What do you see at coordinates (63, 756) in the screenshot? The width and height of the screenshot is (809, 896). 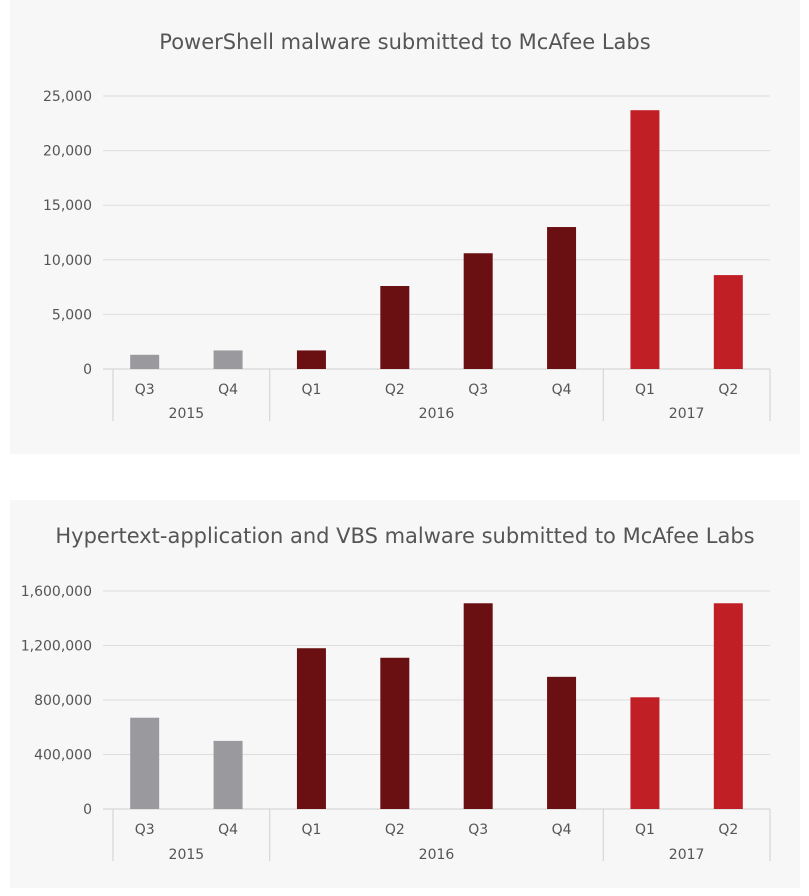 I see `y-tick-label: 400,000` at bounding box center [63, 756].